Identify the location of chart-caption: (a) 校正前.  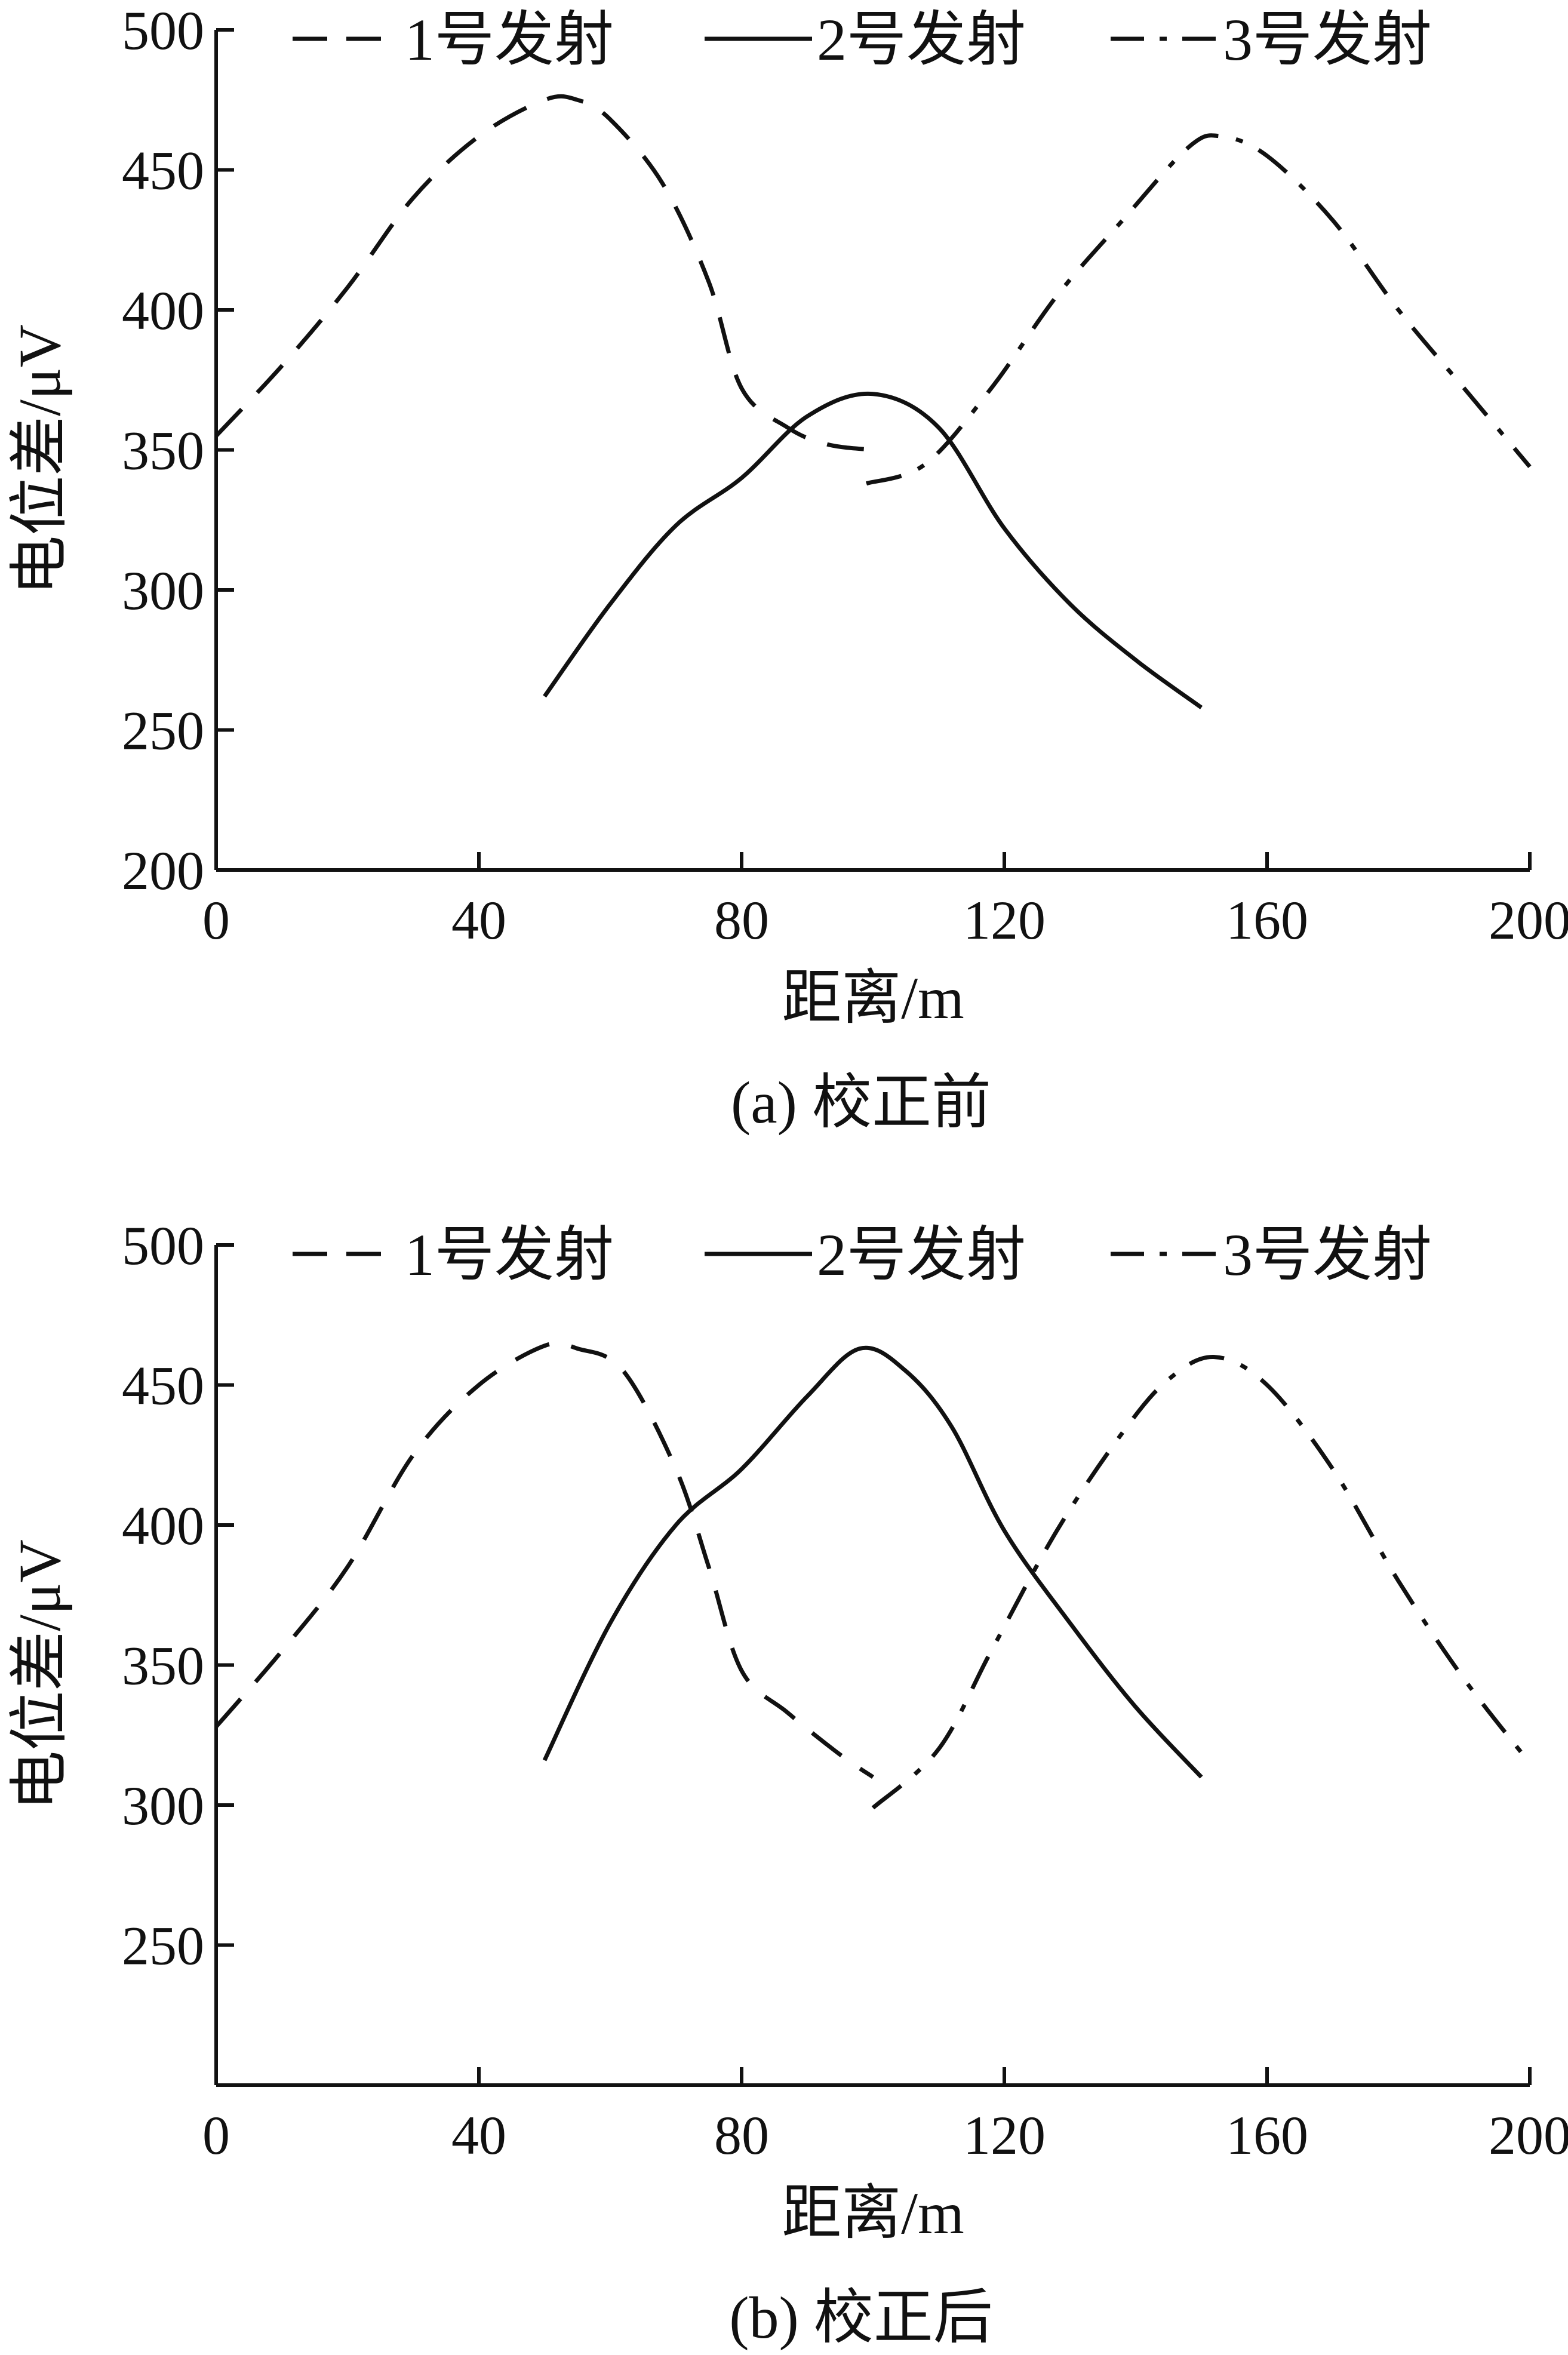
(861, 1103).